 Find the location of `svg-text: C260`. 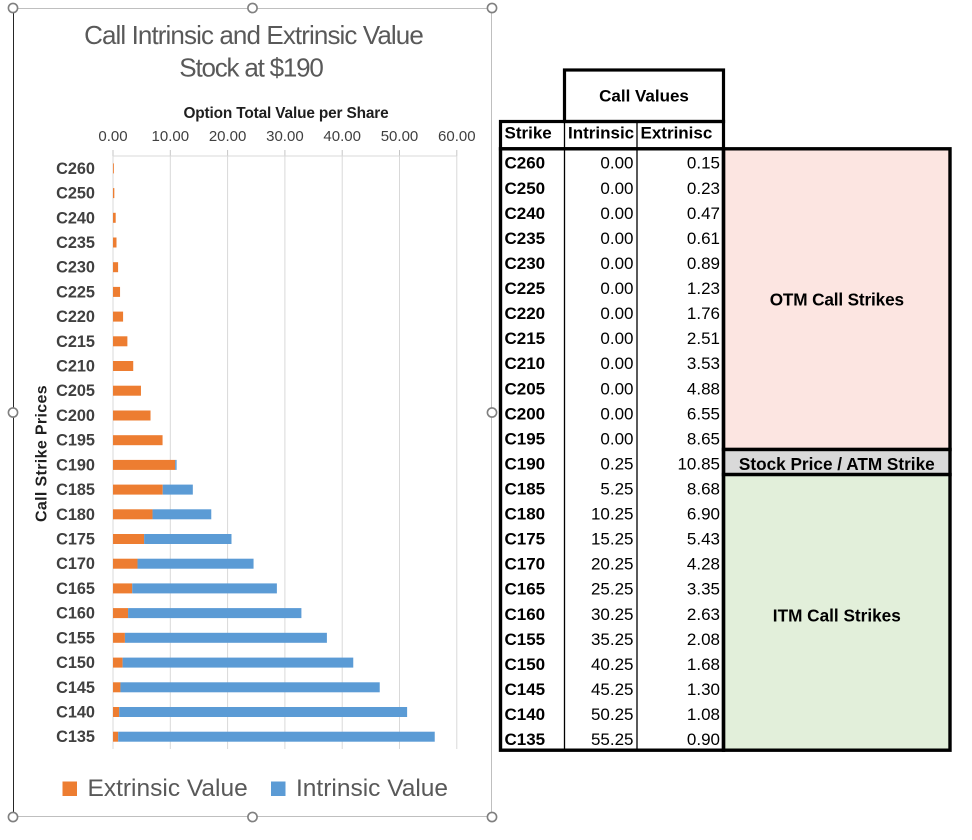

svg-text: C260 is located at coordinates (525, 163).